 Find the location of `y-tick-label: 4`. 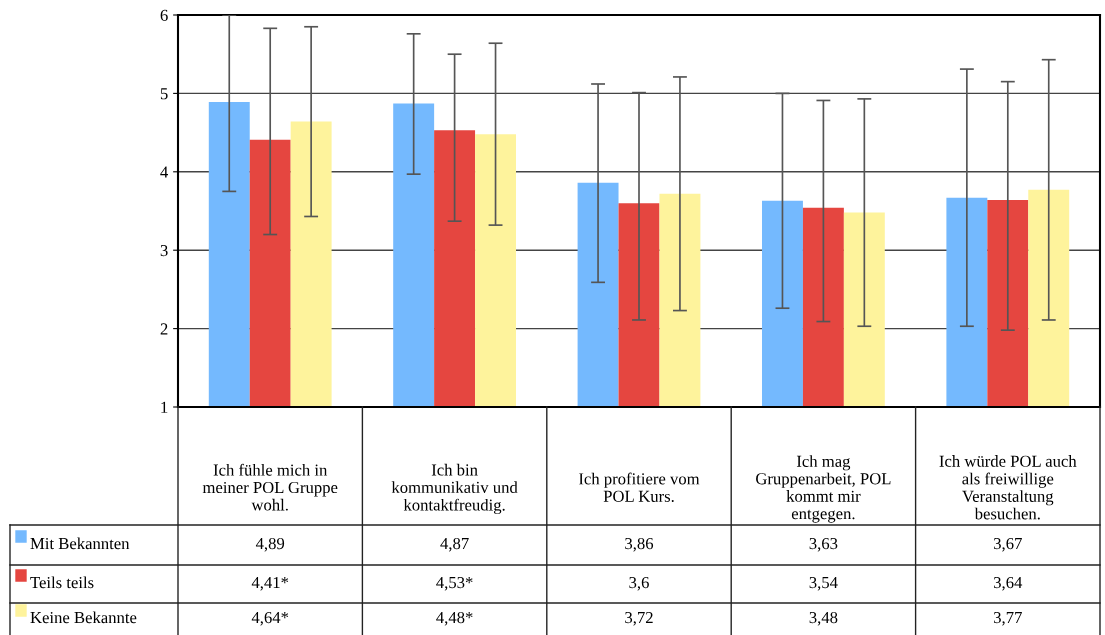

y-tick-label: 4 is located at coordinates (164, 172).